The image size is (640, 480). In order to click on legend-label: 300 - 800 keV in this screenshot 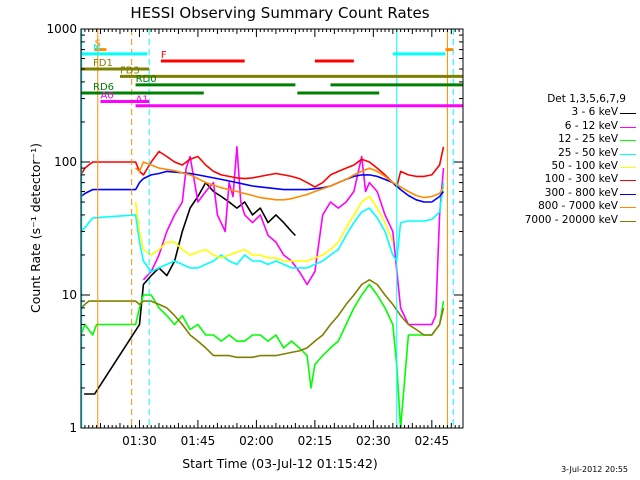, I will do `click(581, 192)`.